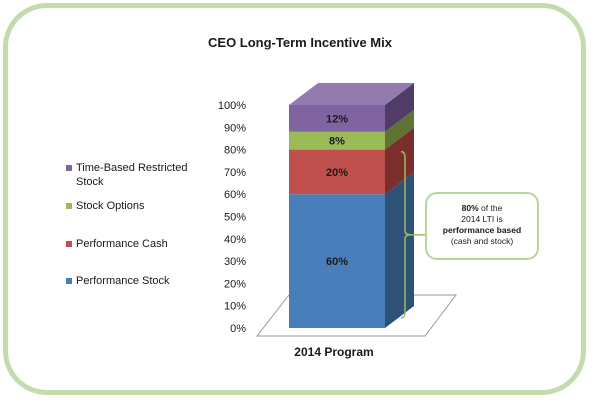 This screenshot has width=595, height=404. I want to click on y-tick-label: 100%, so click(232, 106).